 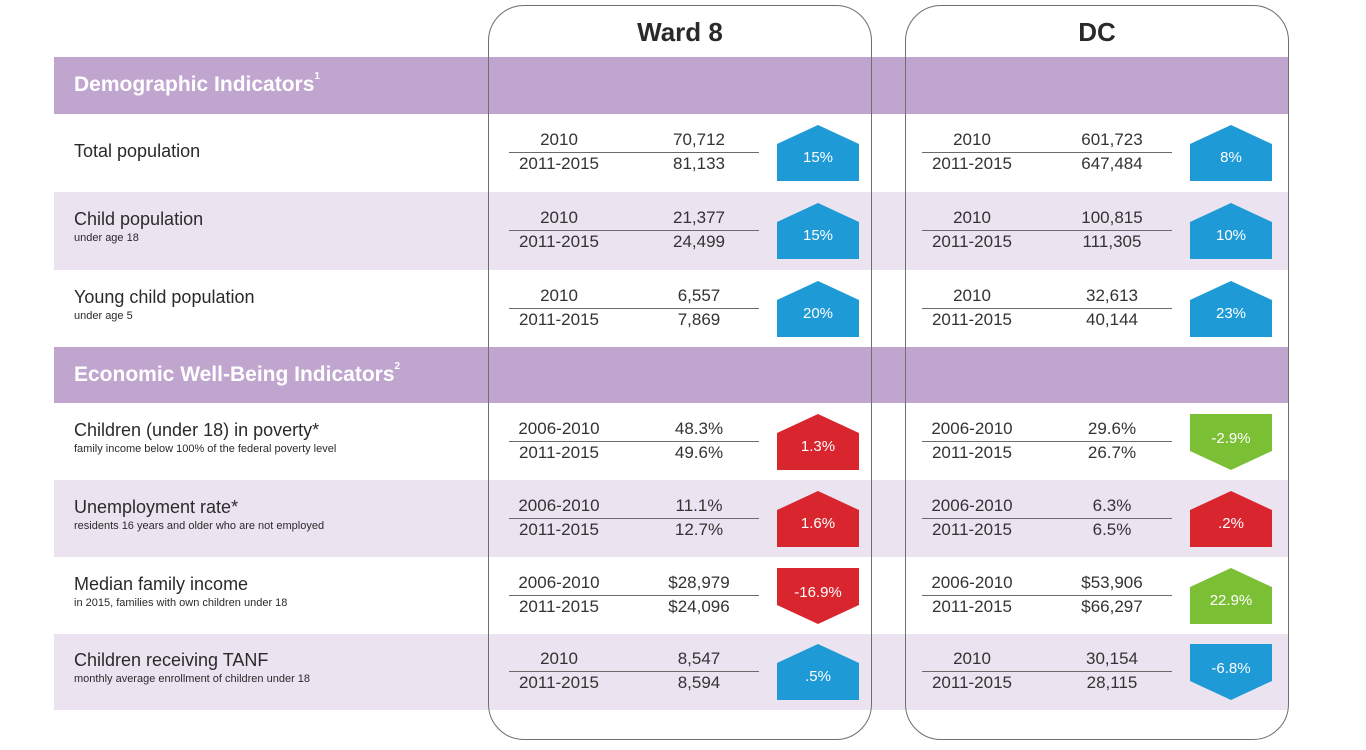 I want to click on ward8-values: 2006-2010 2011-2015 11.1% 12.7%, so click(x=634, y=519).